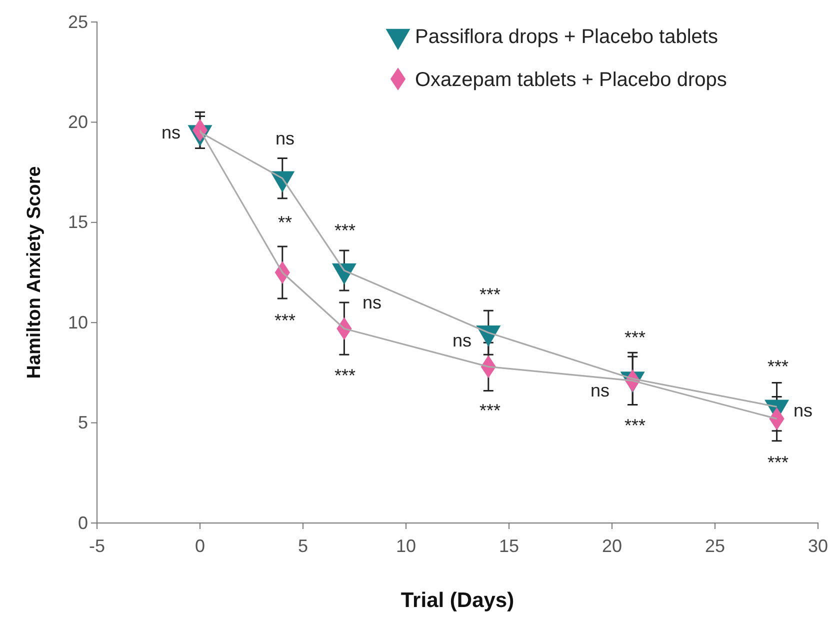 Image resolution: width=835 pixels, height=617 pixels. What do you see at coordinates (612, 546) in the screenshot?
I see `x-tick-label: 20` at bounding box center [612, 546].